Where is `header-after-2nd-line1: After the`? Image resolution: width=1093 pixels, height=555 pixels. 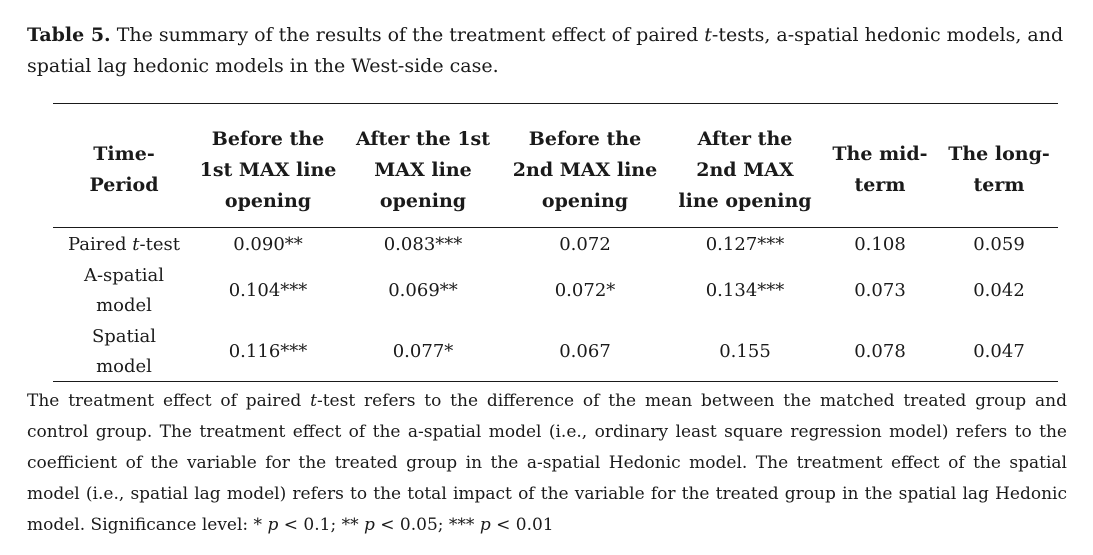
header-after-2nd-line1: After the is located at coordinates (745, 138).